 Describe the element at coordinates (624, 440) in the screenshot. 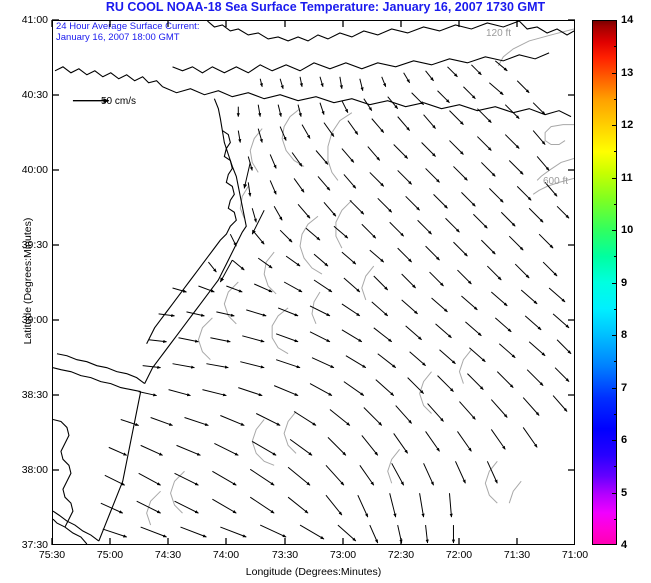

I see `colorbar-tick-label: 6` at that location.